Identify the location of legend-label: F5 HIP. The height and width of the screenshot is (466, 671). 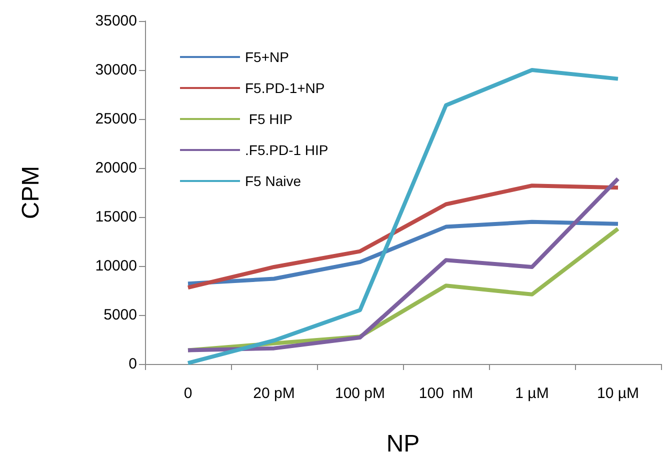
(268, 119).